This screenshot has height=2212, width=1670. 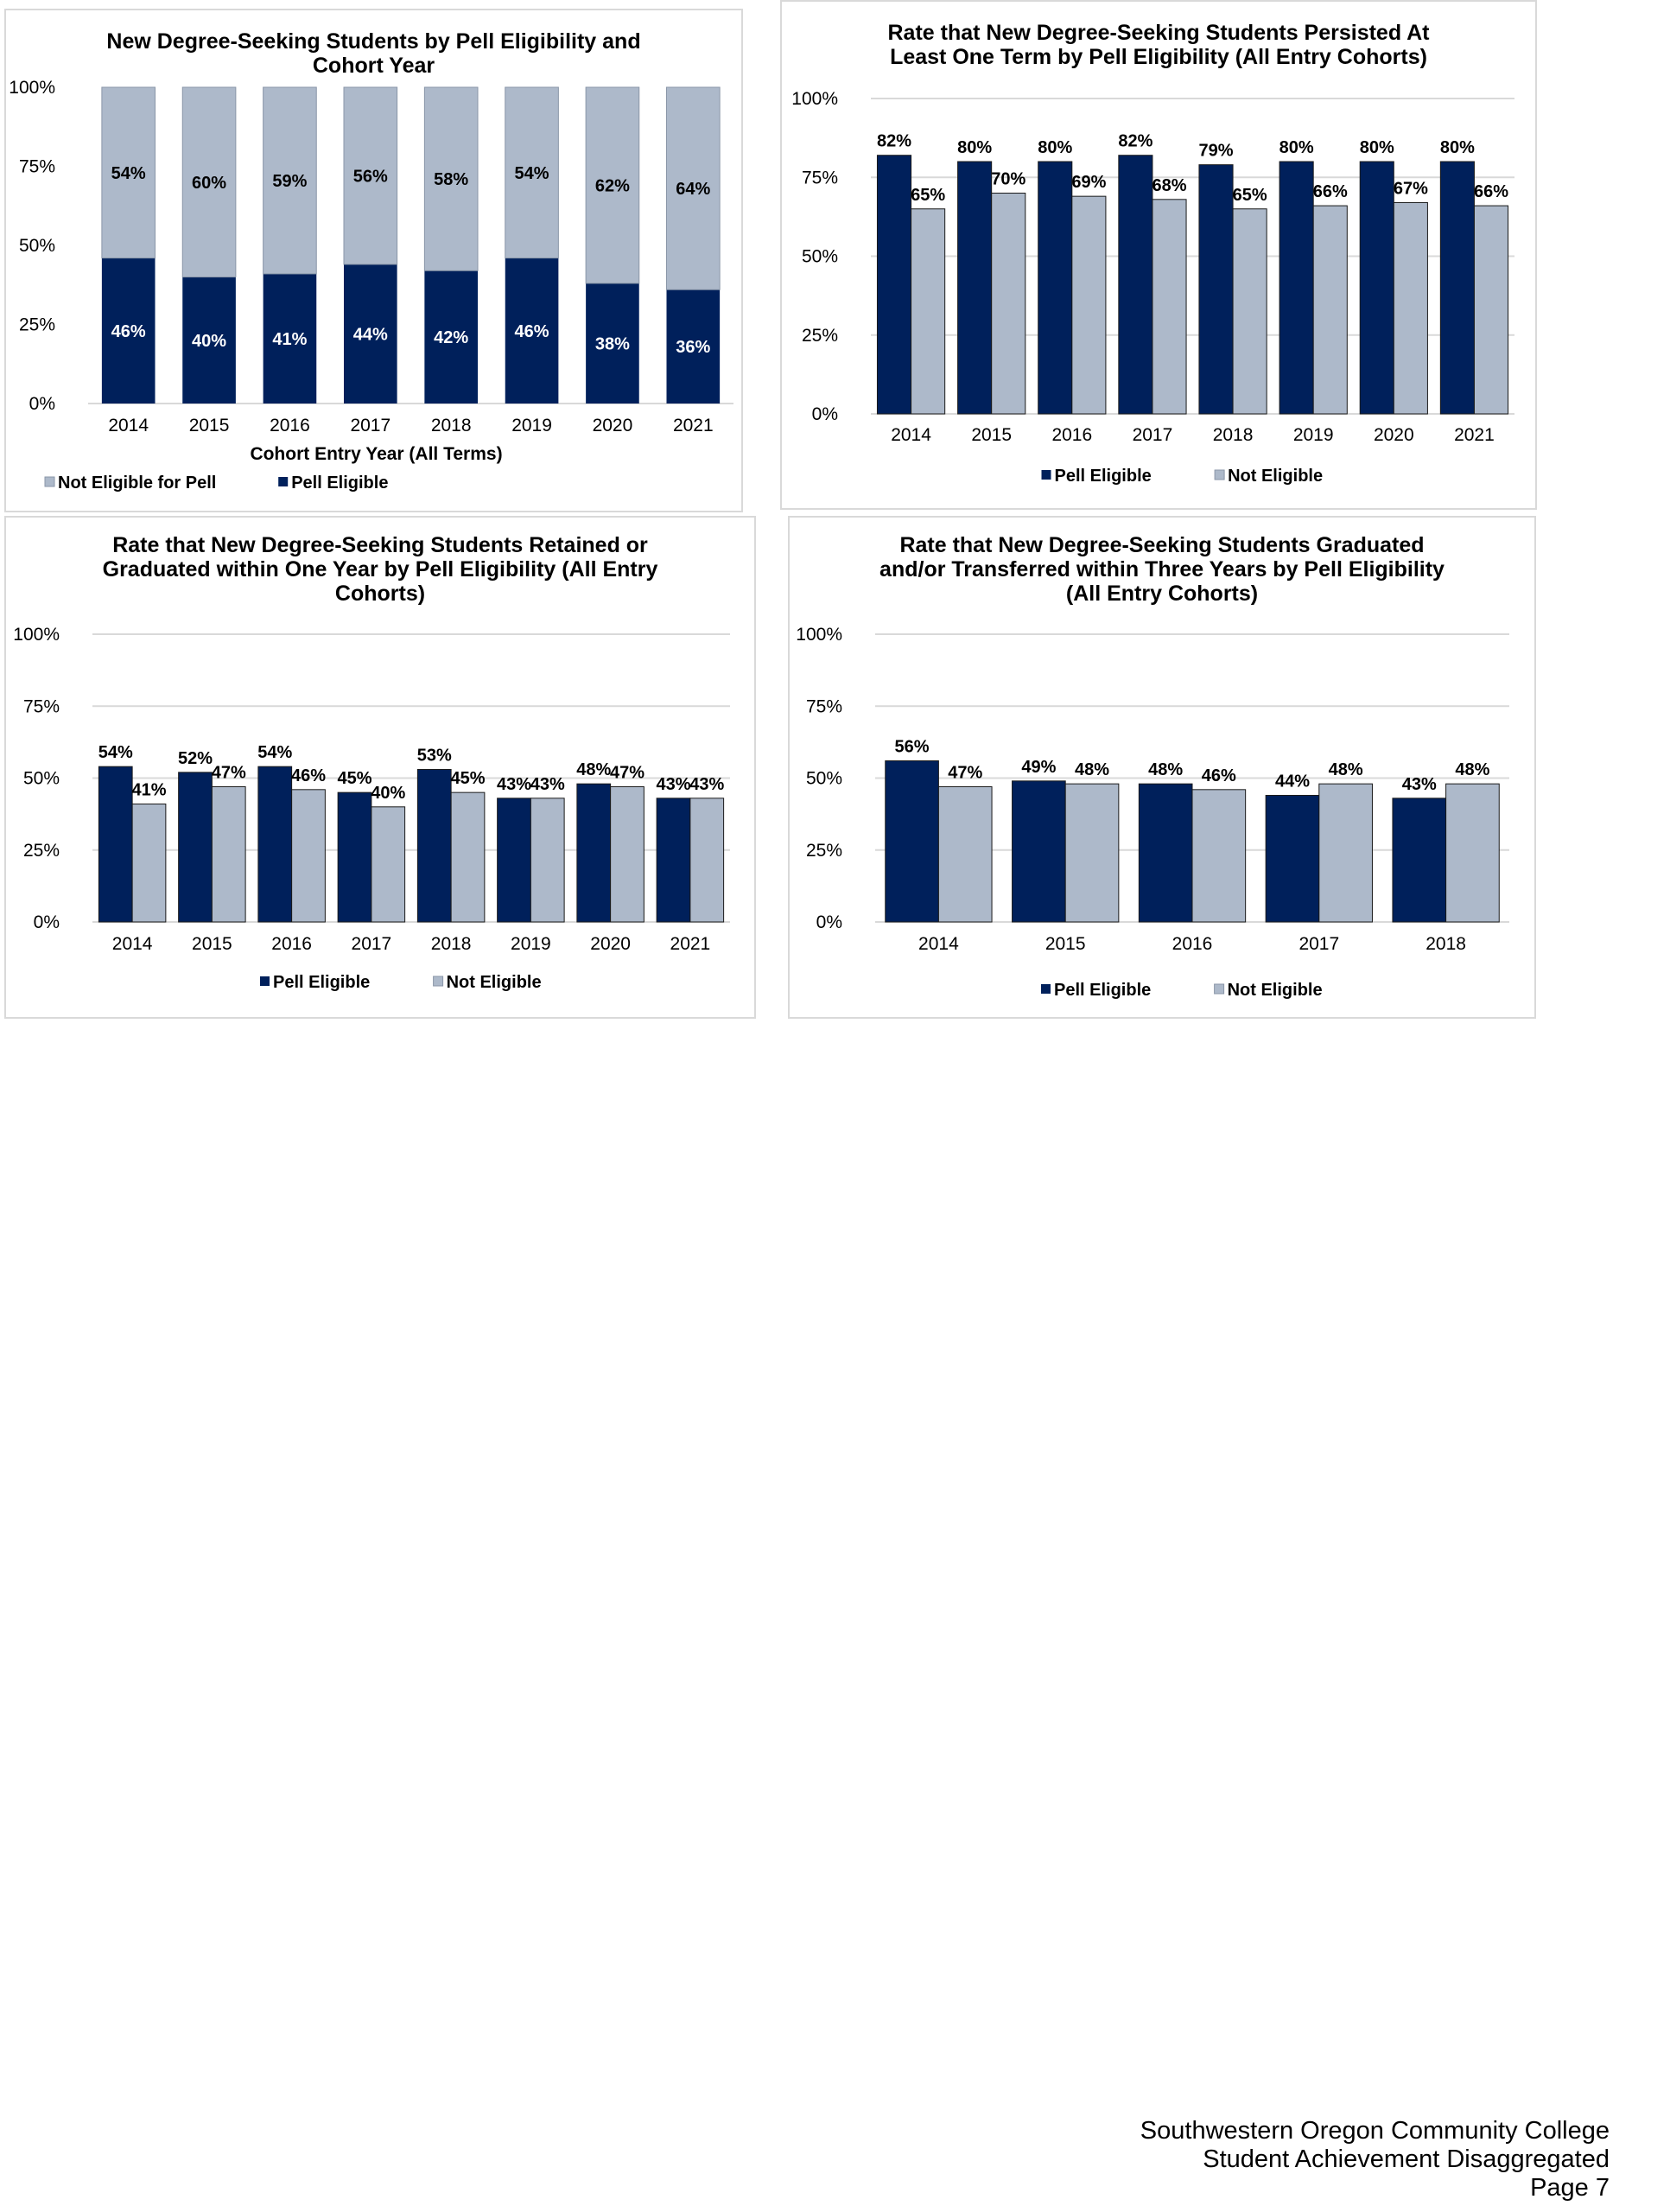 I want to click on data-label-pell: 36%, so click(x=693, y=347).